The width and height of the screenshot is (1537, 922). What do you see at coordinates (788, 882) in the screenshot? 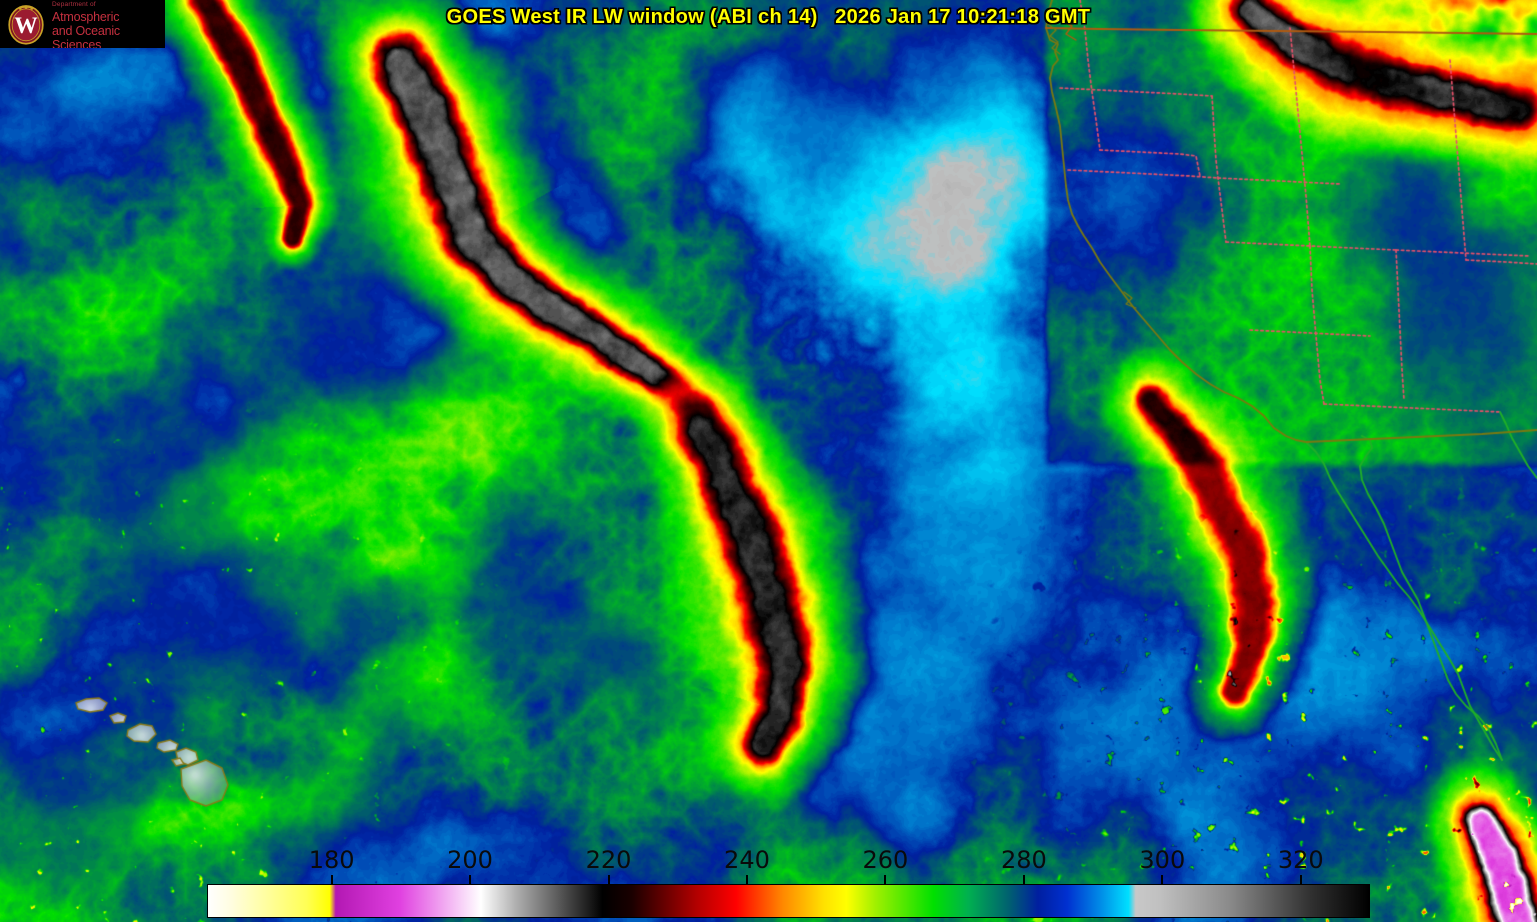
I see `temperature-colorbar: 180 200 220 240 260 280 300 320` at bounding box center [788, 882].